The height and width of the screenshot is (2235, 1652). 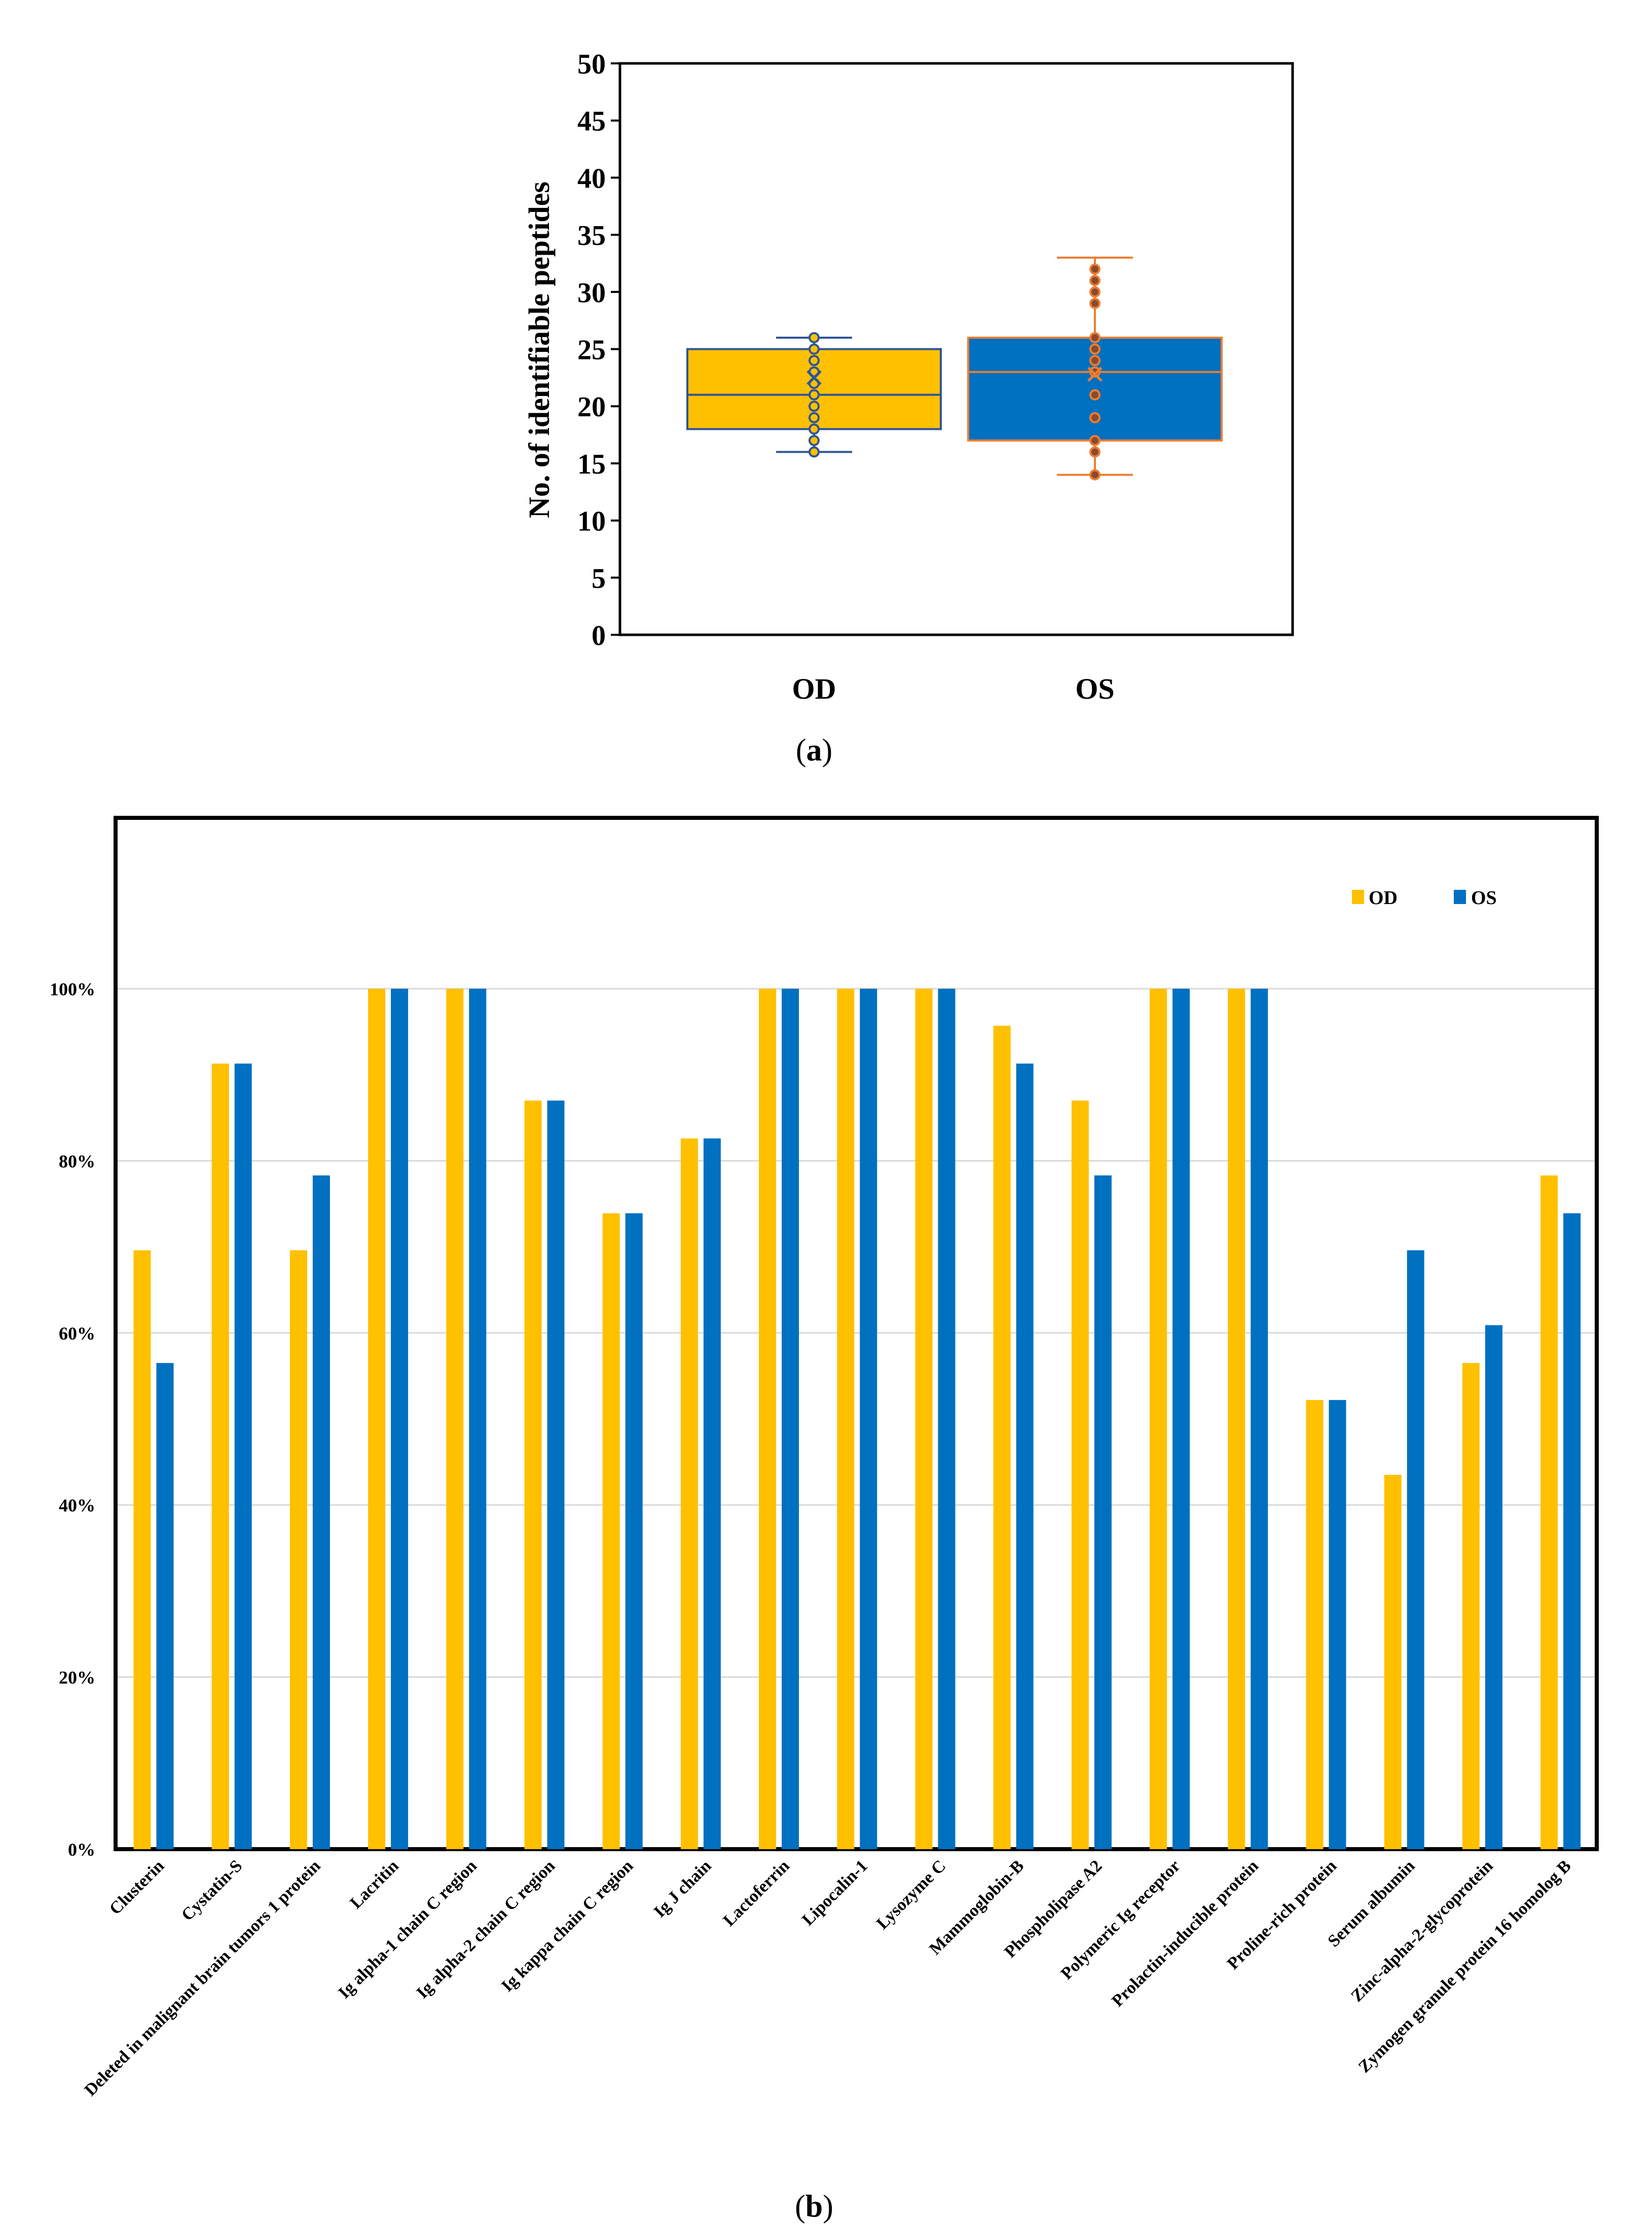 I want to click on box-od, so click(x=814, y=395).